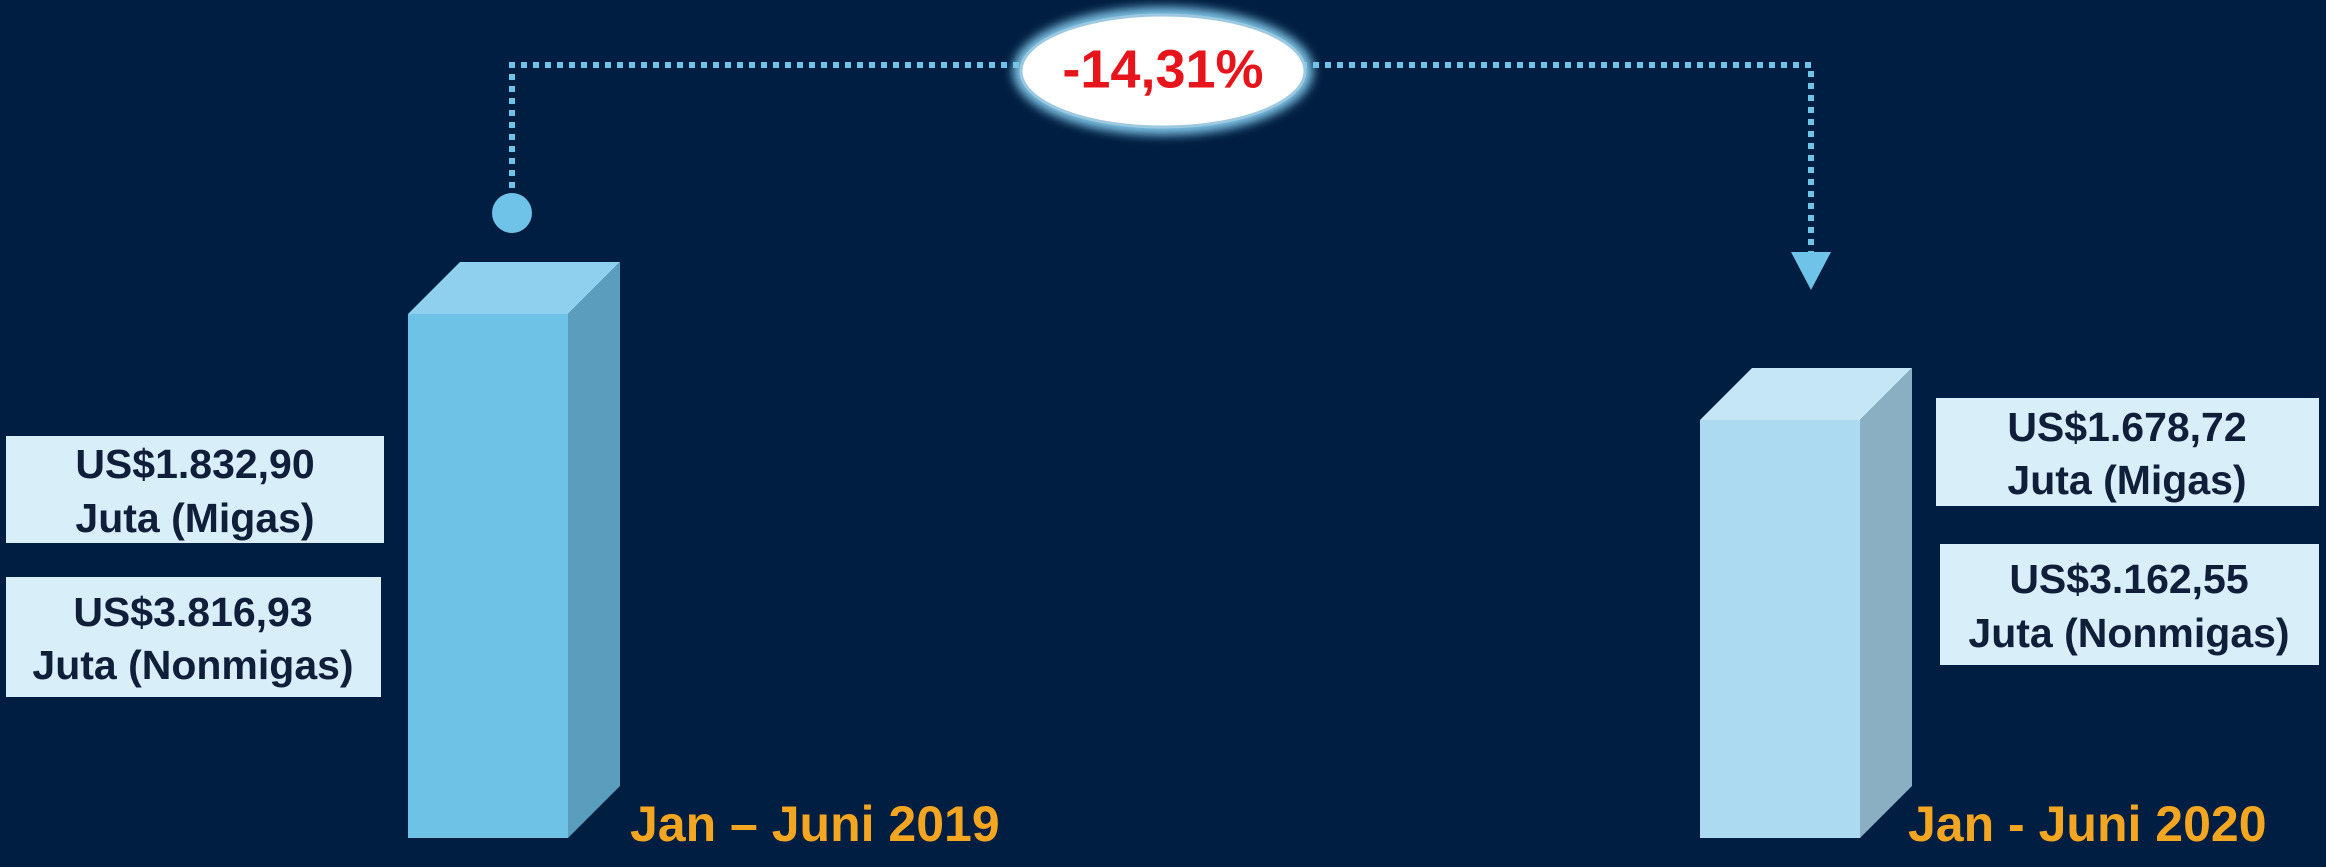  What do you see at coordinates (1811, 271) in the screenshot?
I see `connector-arrow` at bounding box center [1811, 271].